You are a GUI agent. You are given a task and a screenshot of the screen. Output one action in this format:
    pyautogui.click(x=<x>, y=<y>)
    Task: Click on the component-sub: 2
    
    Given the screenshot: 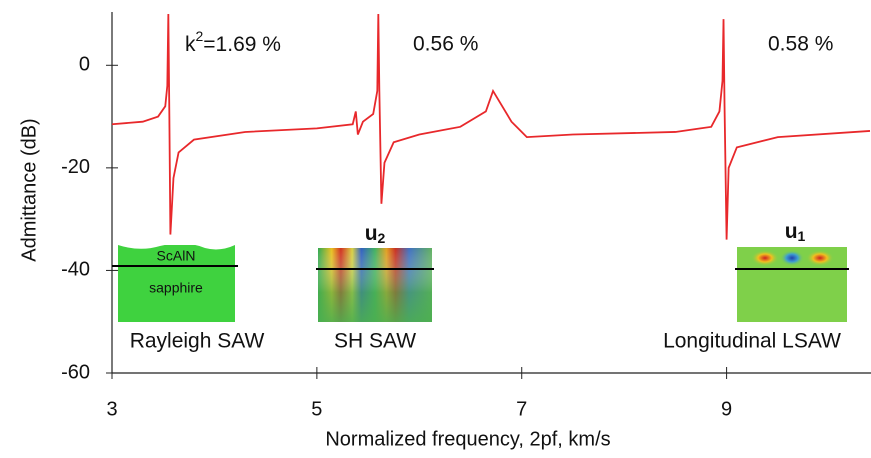 What is the action you would take?
    pyautogui.click(x=382, y=238)
    